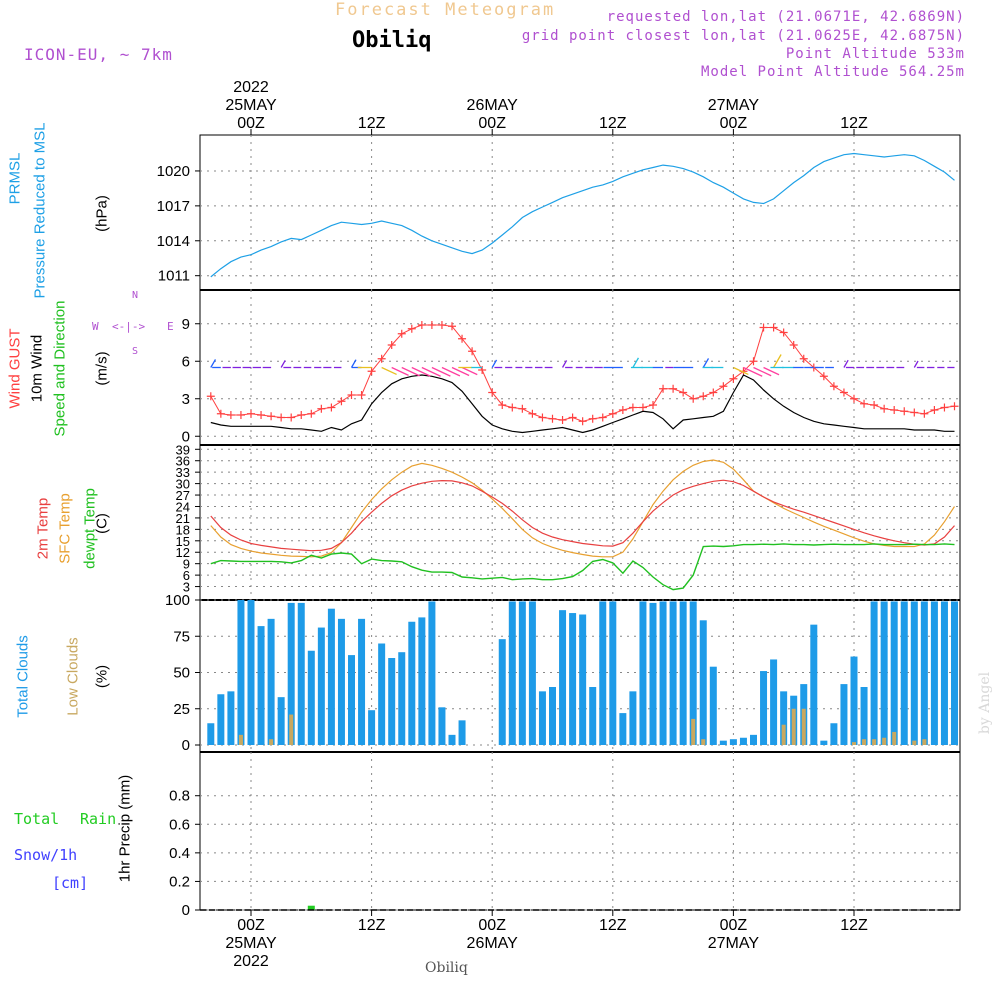 The height and width of the screenshot is (1000, 1000). I want to click on sfc-temp-line, so click(583, 508).